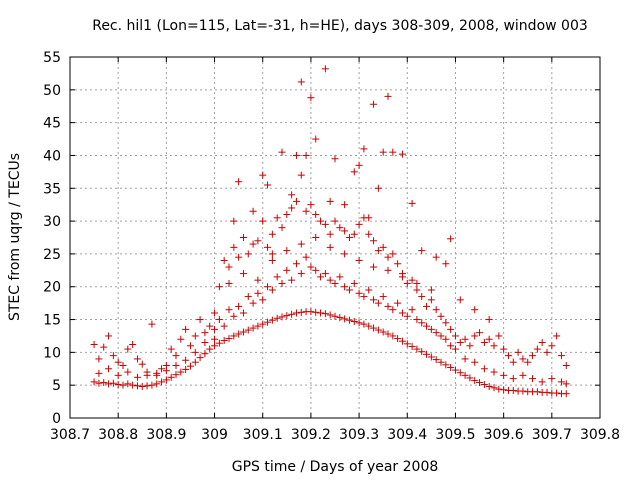 Image resolution: width=640 pixels, height=480 pixels. Describe the element at coordinates (263, 435) in the screenshot. I see `x-tick-label: 309.1` at that location.